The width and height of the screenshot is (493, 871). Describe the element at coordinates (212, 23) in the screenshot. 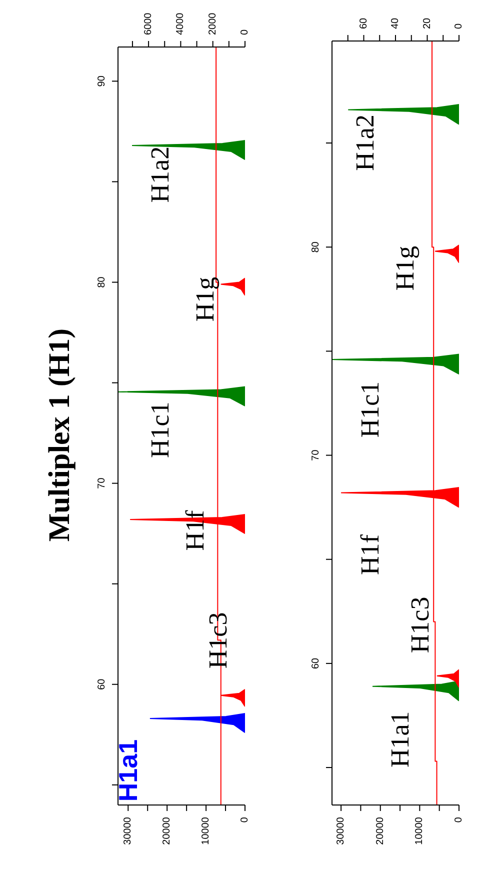

I see `x2-tick-label: 2000` at that location.